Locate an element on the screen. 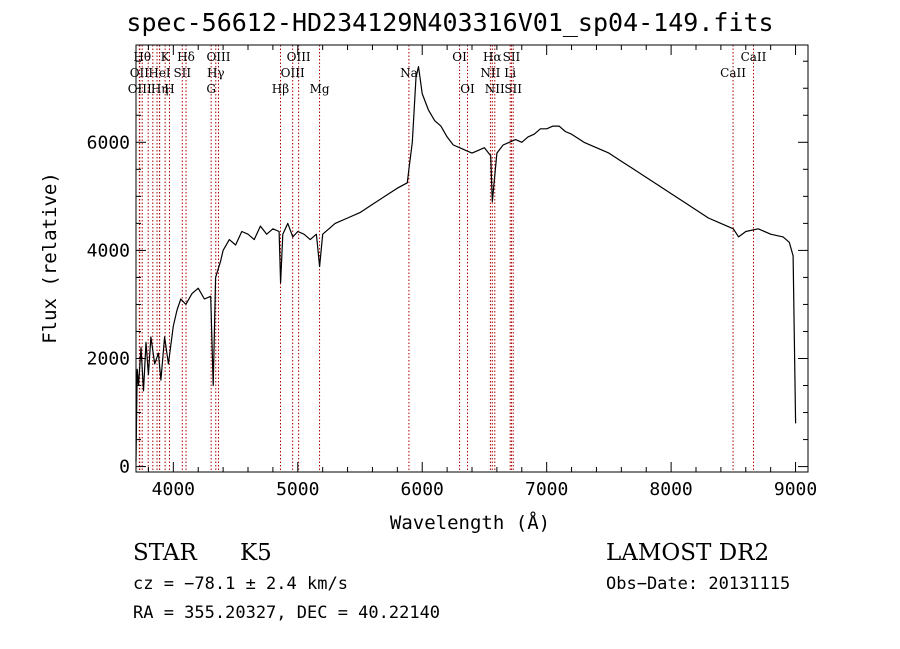  marker-label: Mg is located at coordinates (320, 89).